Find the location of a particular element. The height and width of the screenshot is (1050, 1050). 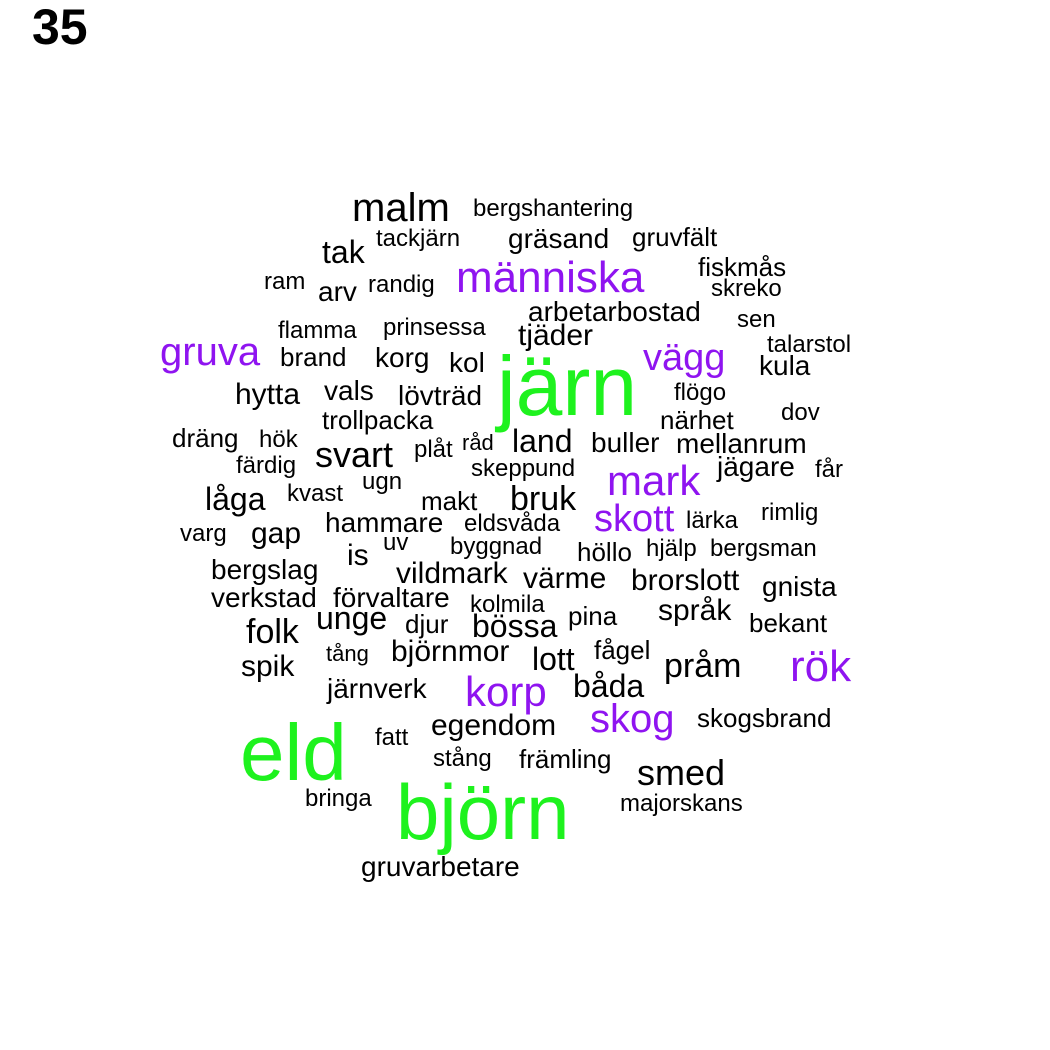

cloud-word-mark: mark is located at coordinates (654, 480).